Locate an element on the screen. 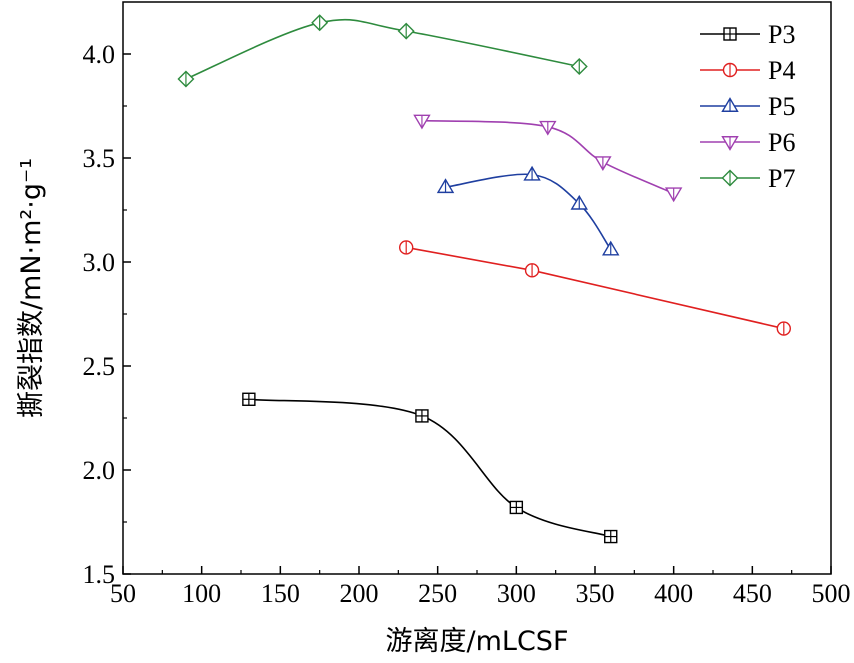  series-p3 is located at coordinates (430, 468).